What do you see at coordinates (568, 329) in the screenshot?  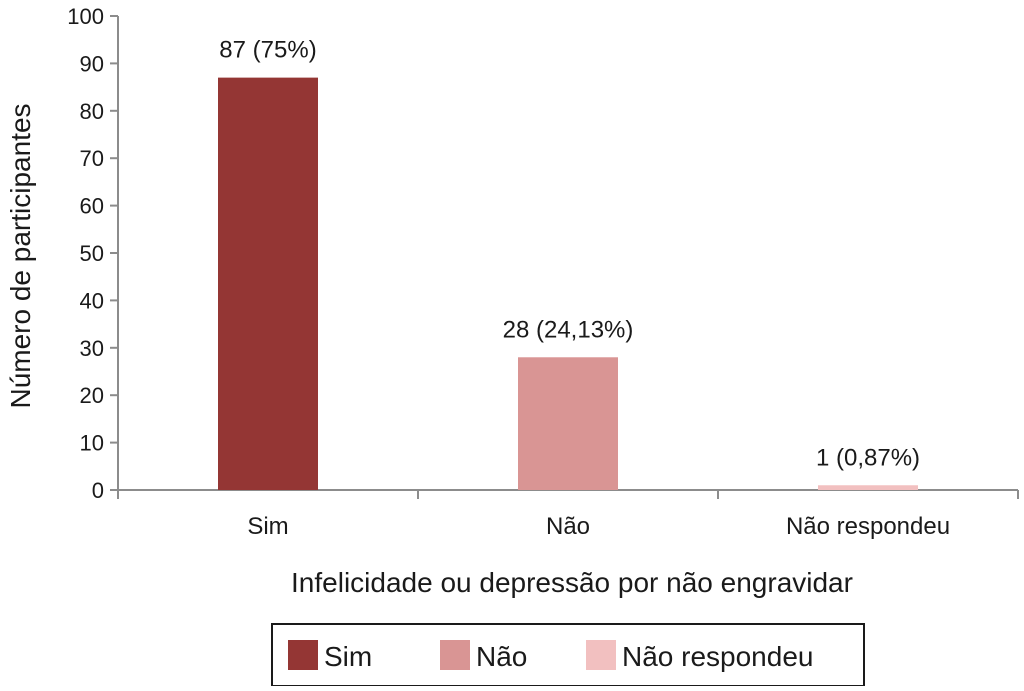 I see `data-label: 28 (24,13%)` at bounding box center [568, 329].